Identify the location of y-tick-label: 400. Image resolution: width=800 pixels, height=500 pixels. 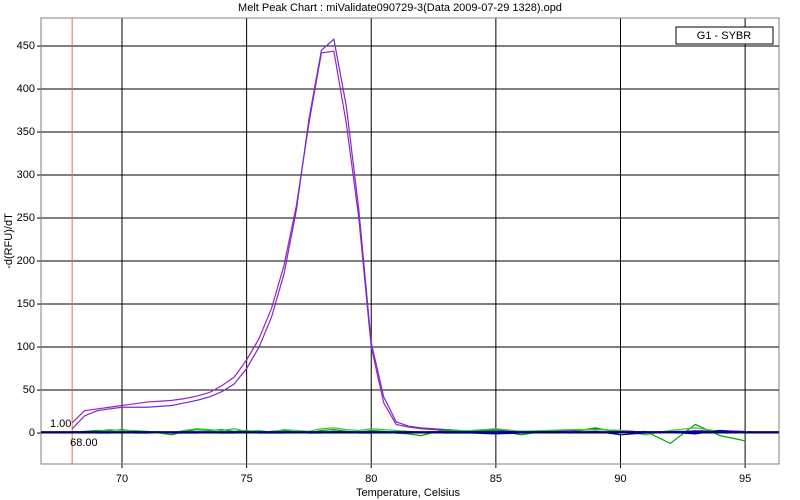
(26, 89).